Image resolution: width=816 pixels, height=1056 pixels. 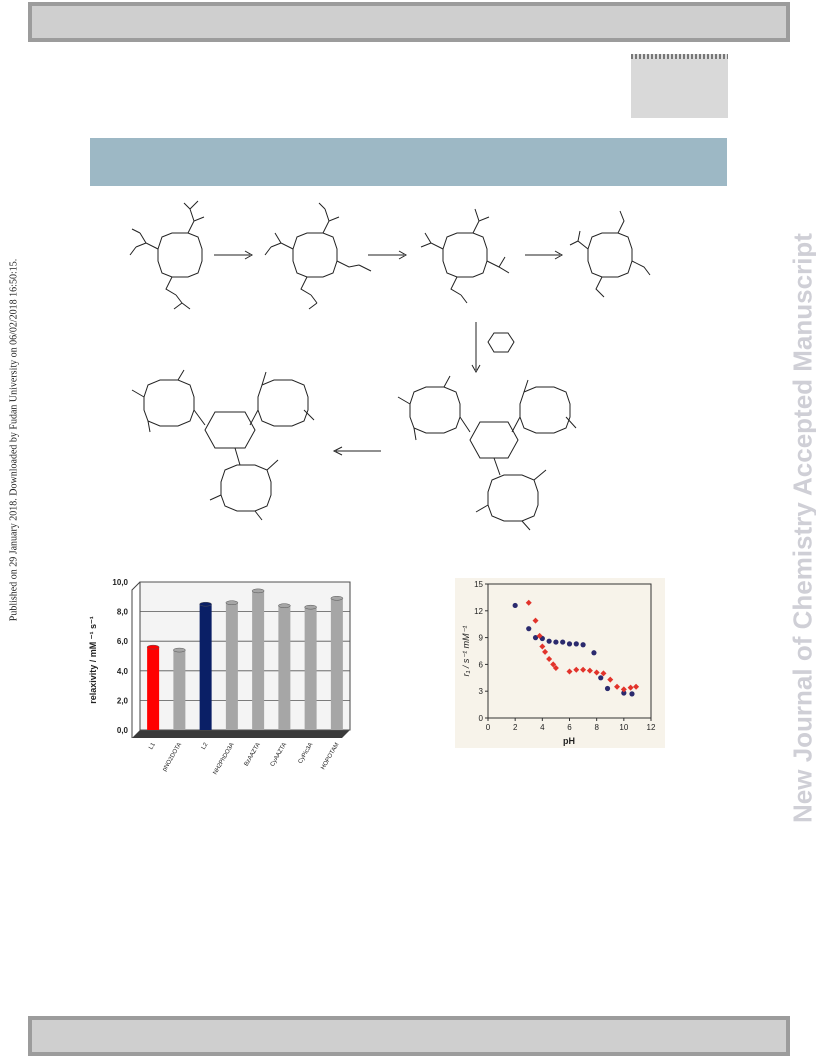 I want to click on bottom-footer-bar, so click(x=409, y=1036).